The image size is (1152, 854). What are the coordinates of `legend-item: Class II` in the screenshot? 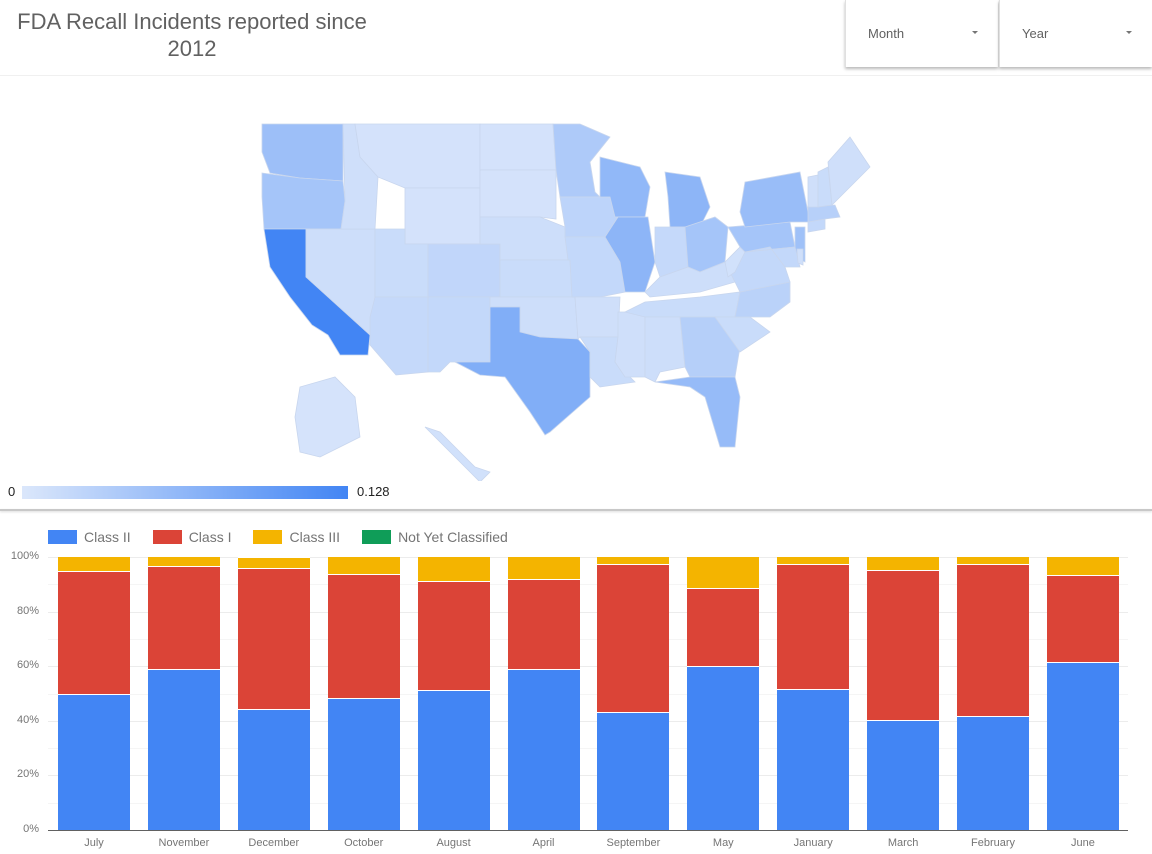 It's located at (89, 537).